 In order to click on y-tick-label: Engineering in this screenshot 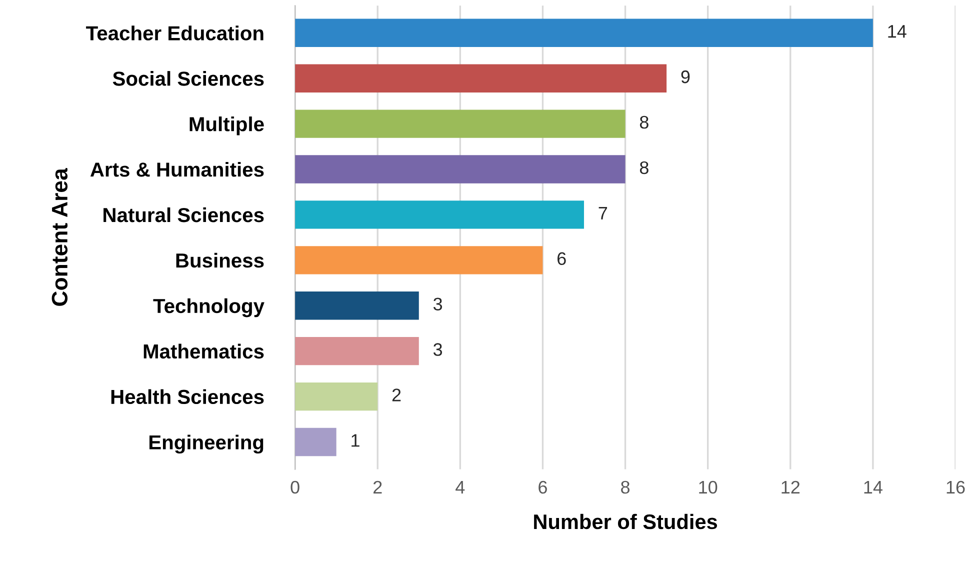, I will do `click(206, 444)`.